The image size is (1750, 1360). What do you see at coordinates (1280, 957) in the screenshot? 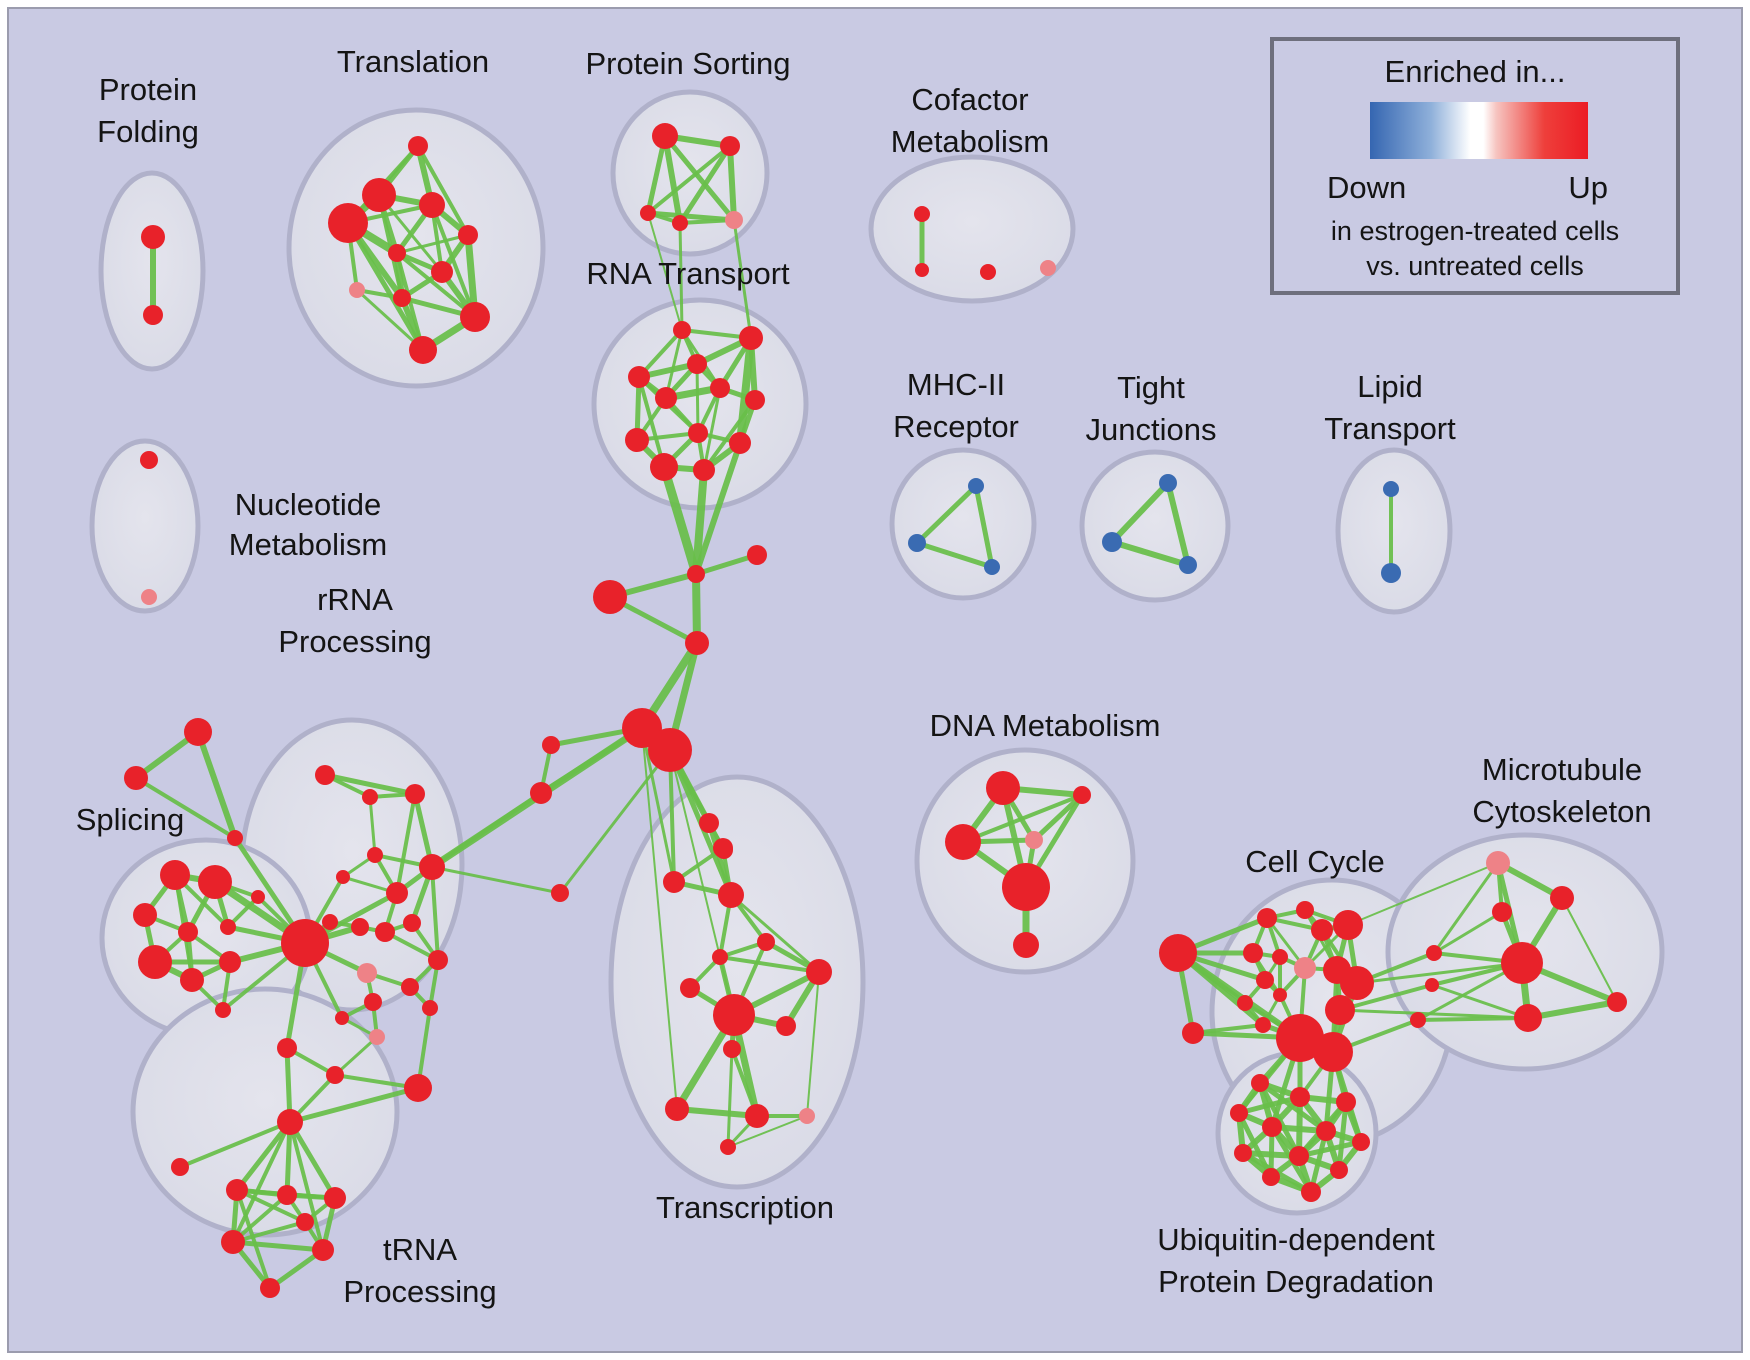
I see `node-cc8` at bounding box center [1280, 957].